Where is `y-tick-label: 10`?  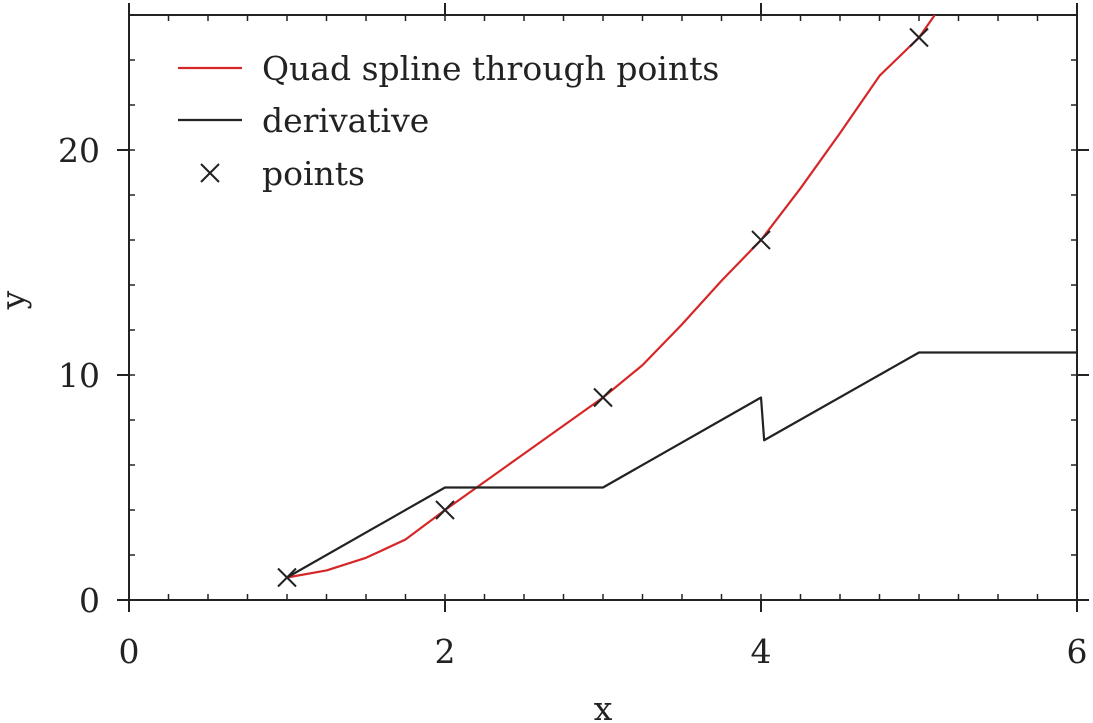
y-tick-label: 10 is located at coordinates (79, 375).